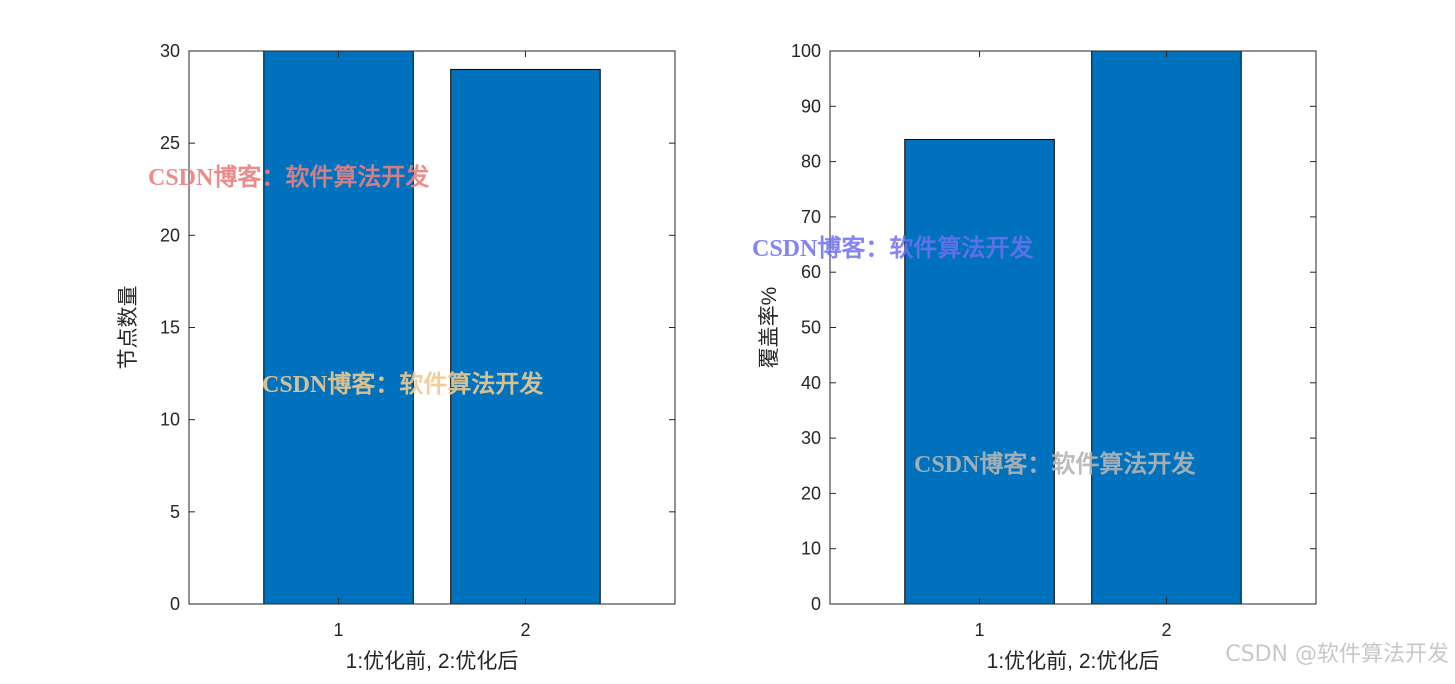 The width and height of the screenshot is (1455, 684). What do you see at coordinates (170, 143) in the screenshot?
I see `y-tick-label: 25` at bounding box center [170, 143].